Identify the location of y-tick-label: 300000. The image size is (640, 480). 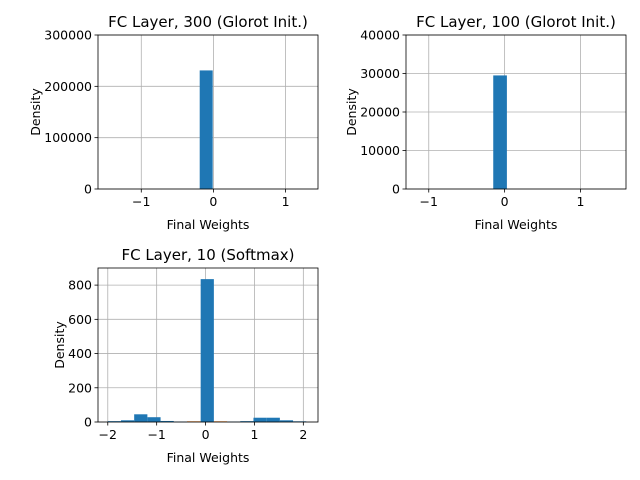
(68, 35).